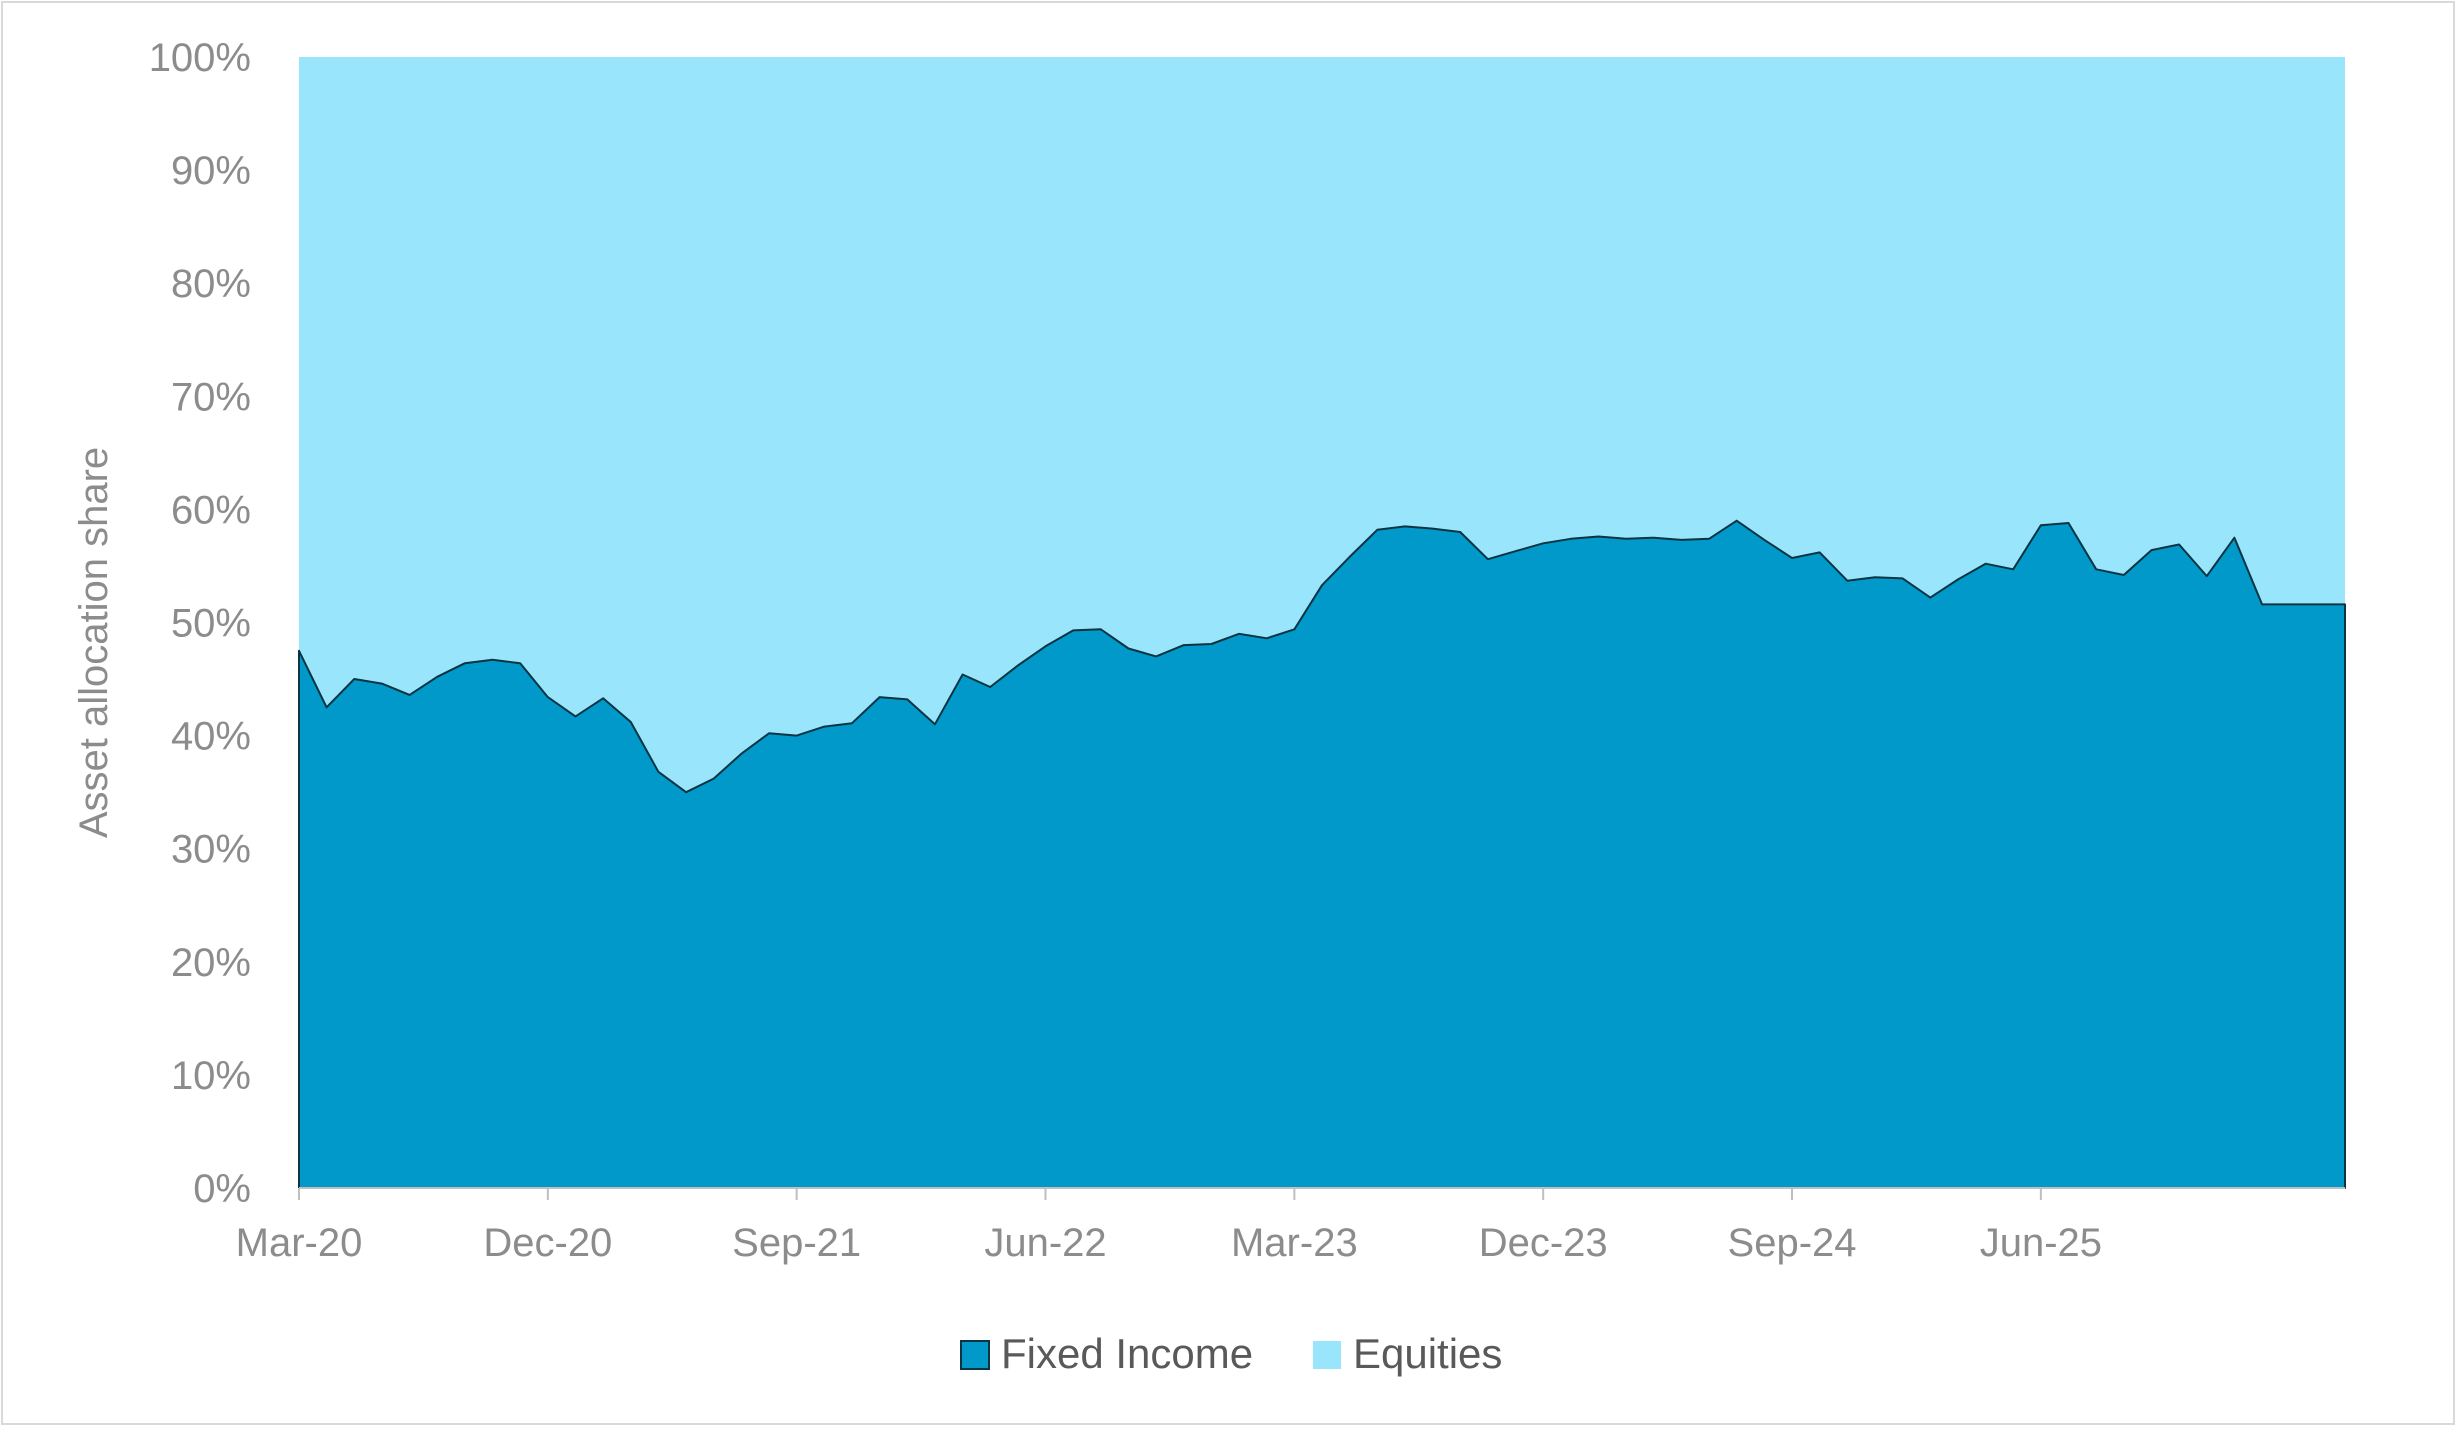  I want to click on y-tick-label: 30%, so click(211, 850).